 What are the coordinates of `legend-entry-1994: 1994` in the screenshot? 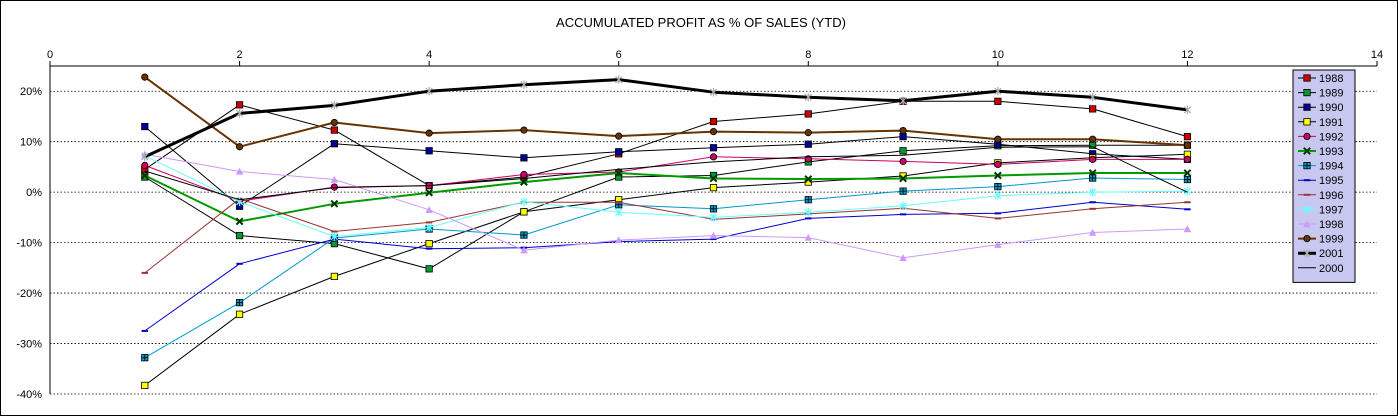 It's located at (1320, 167).